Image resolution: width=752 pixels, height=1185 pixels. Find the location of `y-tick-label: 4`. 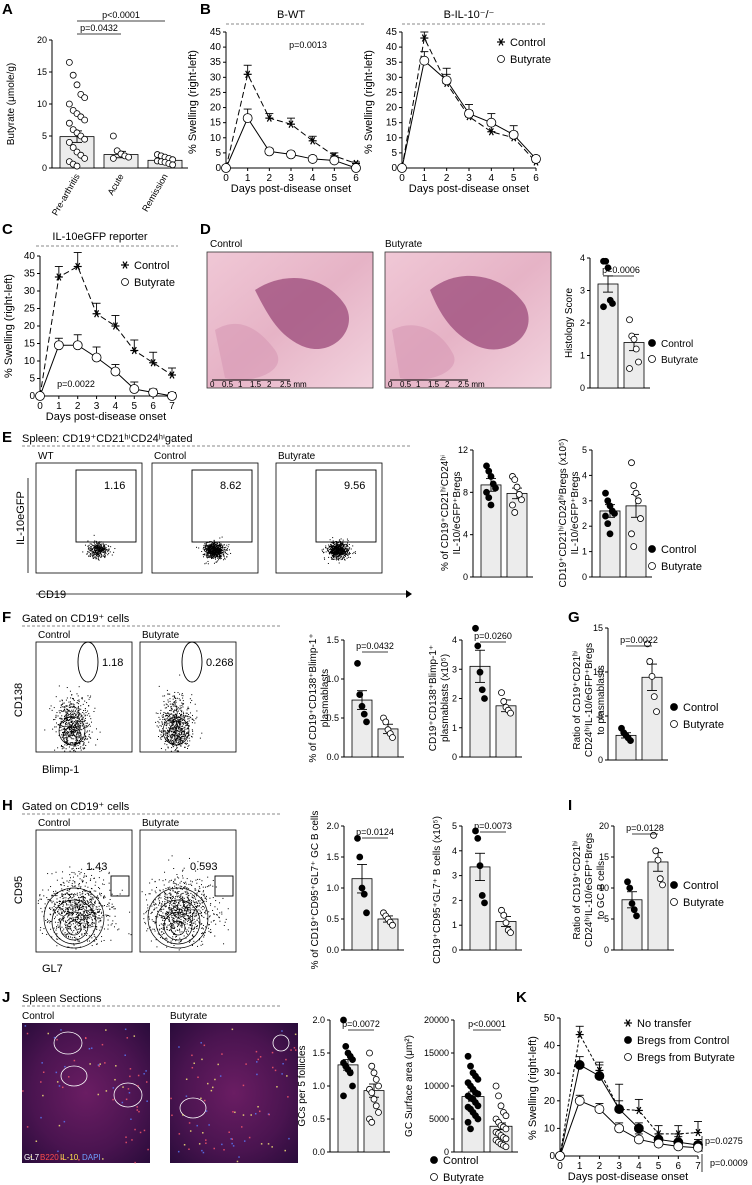

y-tick-label: 4 is located at coordinates (582, 258).